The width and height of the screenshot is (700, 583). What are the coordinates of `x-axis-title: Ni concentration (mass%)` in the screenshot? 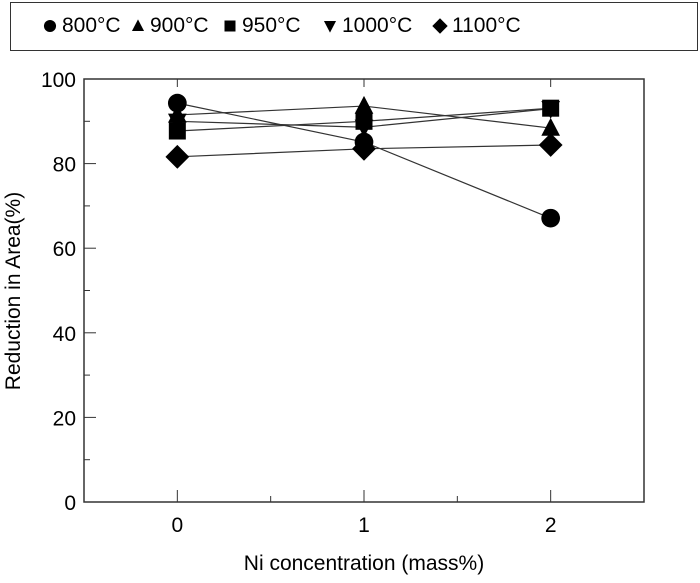 It's located at (364, 563).